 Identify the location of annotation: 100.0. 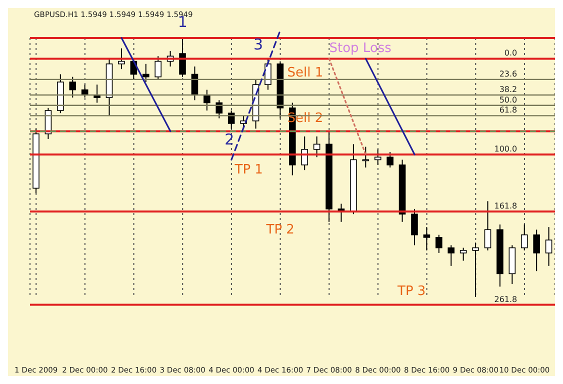
(506, 149).